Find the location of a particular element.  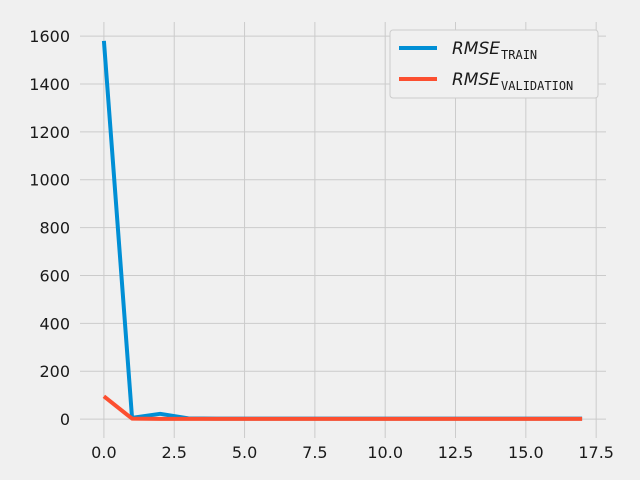

x-tick-label: 10.0 is located at coordinates (385, 452).